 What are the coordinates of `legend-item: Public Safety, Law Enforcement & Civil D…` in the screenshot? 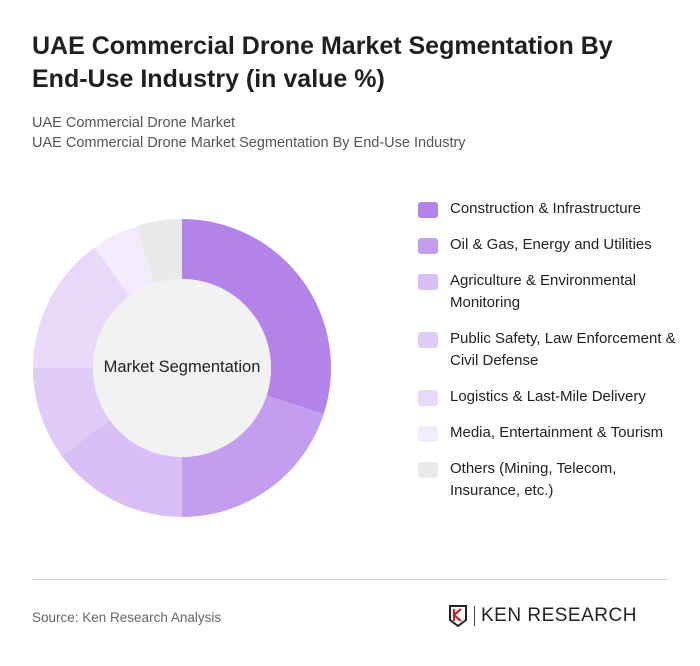 It's located at (548, 350).